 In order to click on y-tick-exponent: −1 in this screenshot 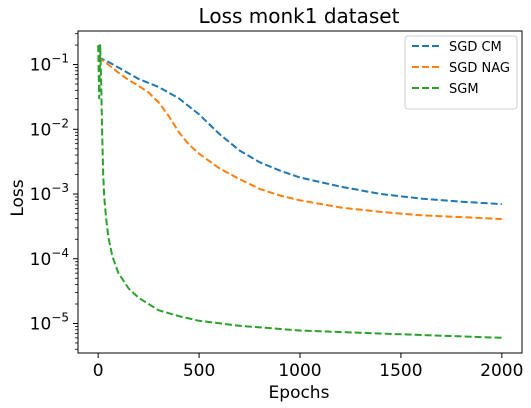, I will do `click(60, 59)`.